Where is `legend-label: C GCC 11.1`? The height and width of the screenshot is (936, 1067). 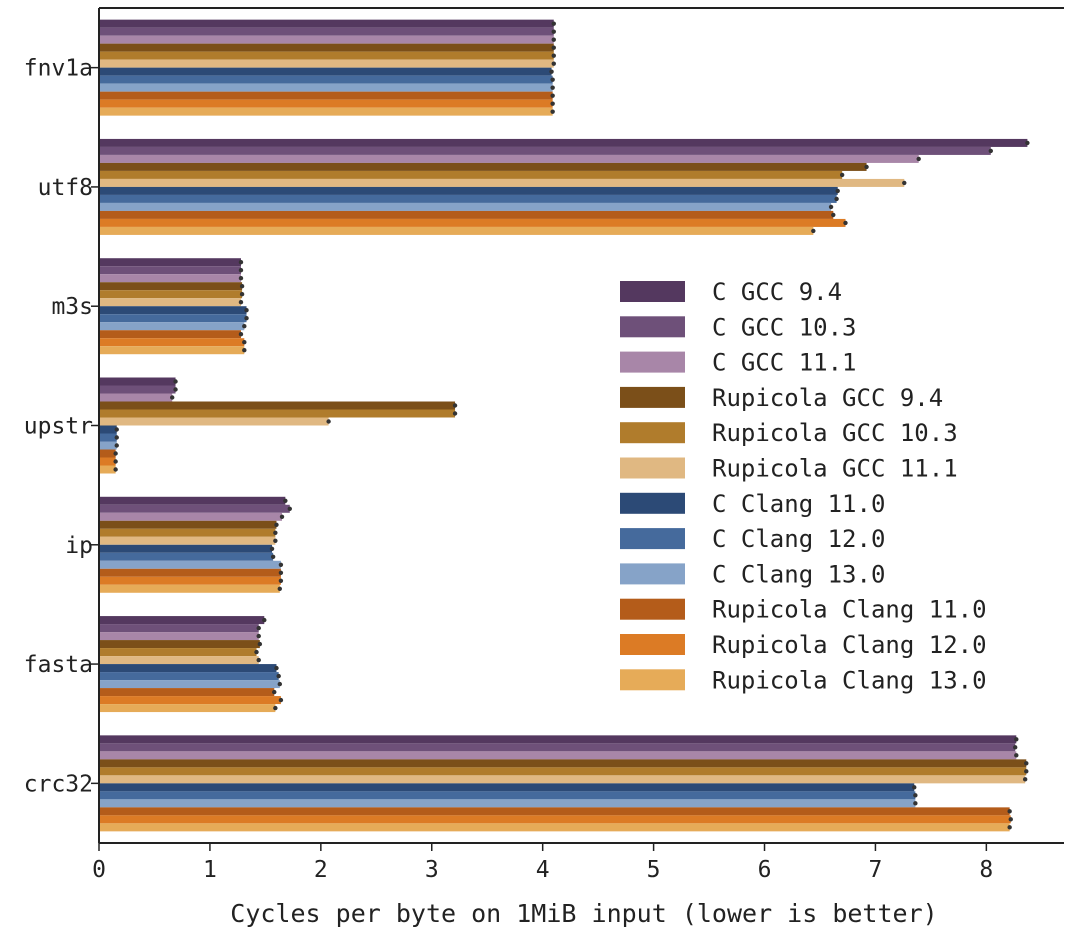
legend-label: C GCC 11.1 is located at coordinates (784, 363).